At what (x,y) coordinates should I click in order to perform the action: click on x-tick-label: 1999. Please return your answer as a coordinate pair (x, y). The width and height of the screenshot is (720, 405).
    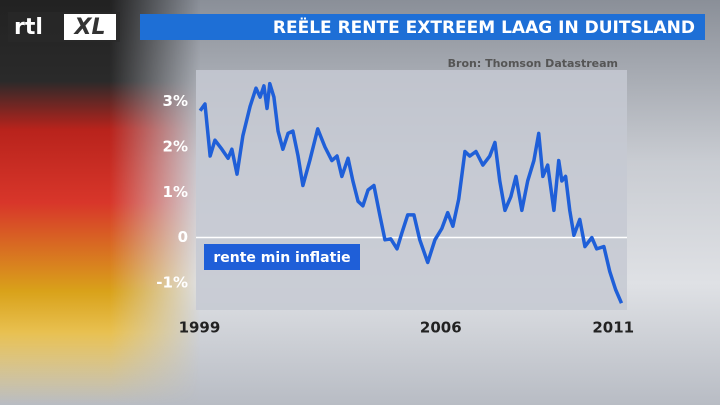
    Looking at the image, I should click on (200, 328).